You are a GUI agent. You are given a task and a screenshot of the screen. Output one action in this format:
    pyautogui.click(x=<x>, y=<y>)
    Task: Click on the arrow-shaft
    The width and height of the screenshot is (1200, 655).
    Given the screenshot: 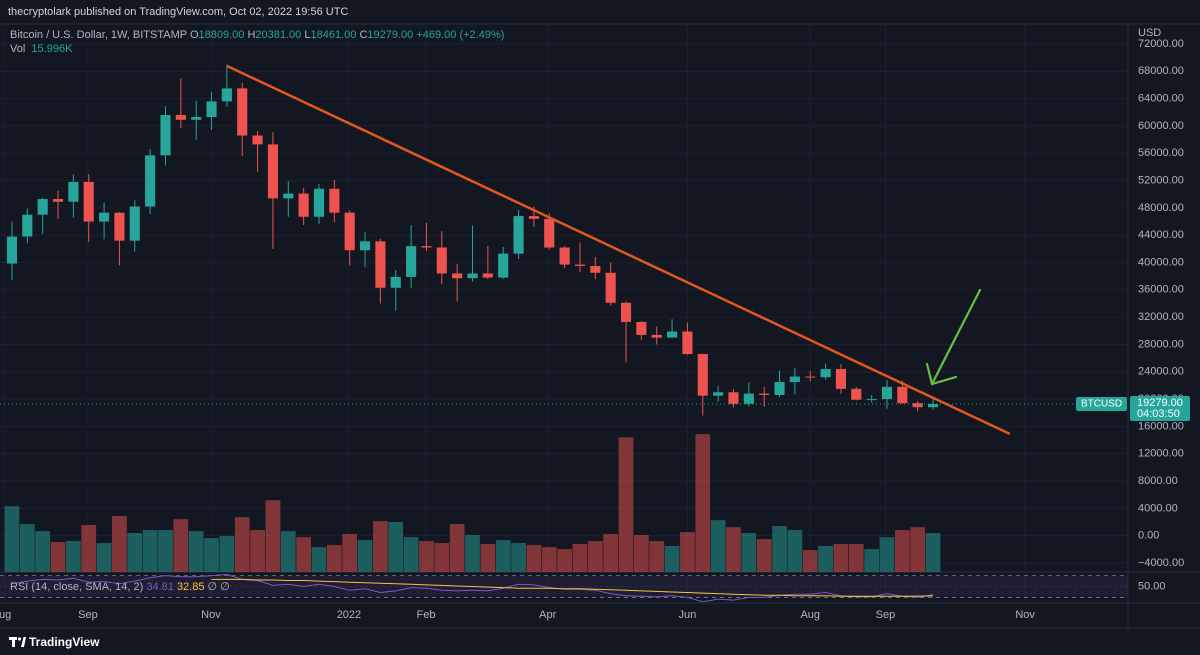 What is the action you would take?
    pyautogui.click(x=956, y=337)
    